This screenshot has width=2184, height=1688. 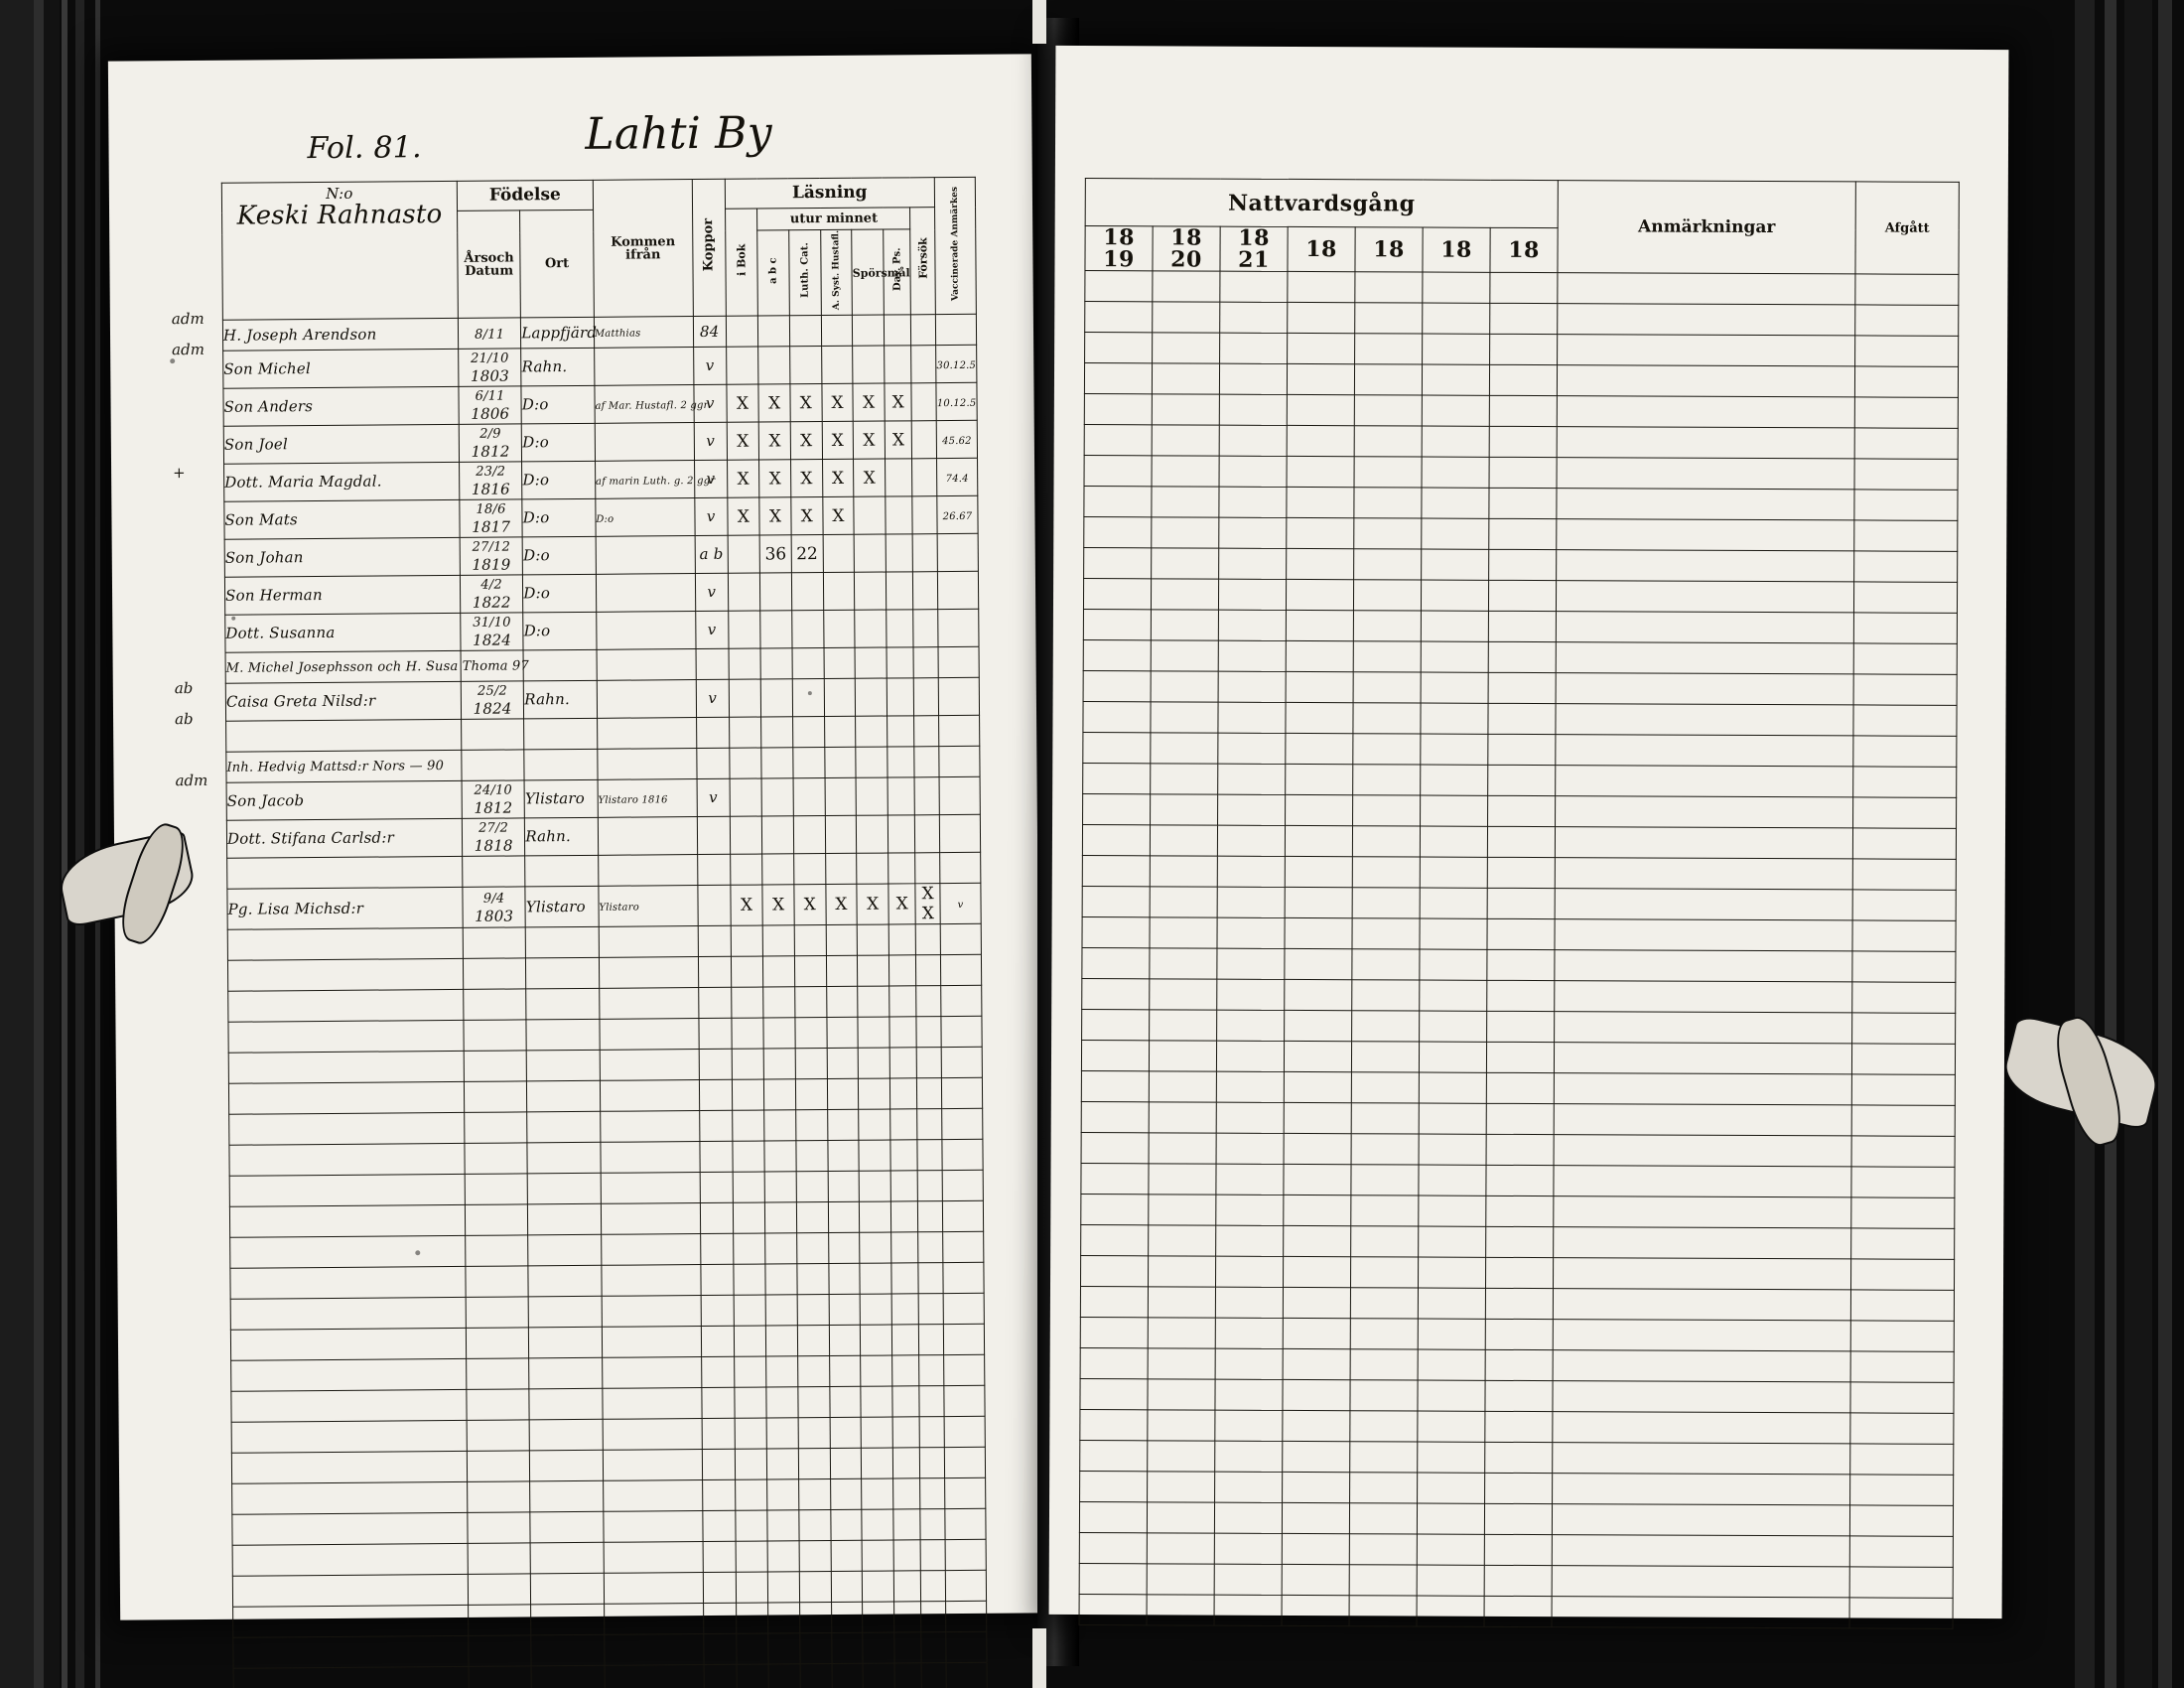 I want to click on year-column-header: 18 19, so click(x=1119, y=248).